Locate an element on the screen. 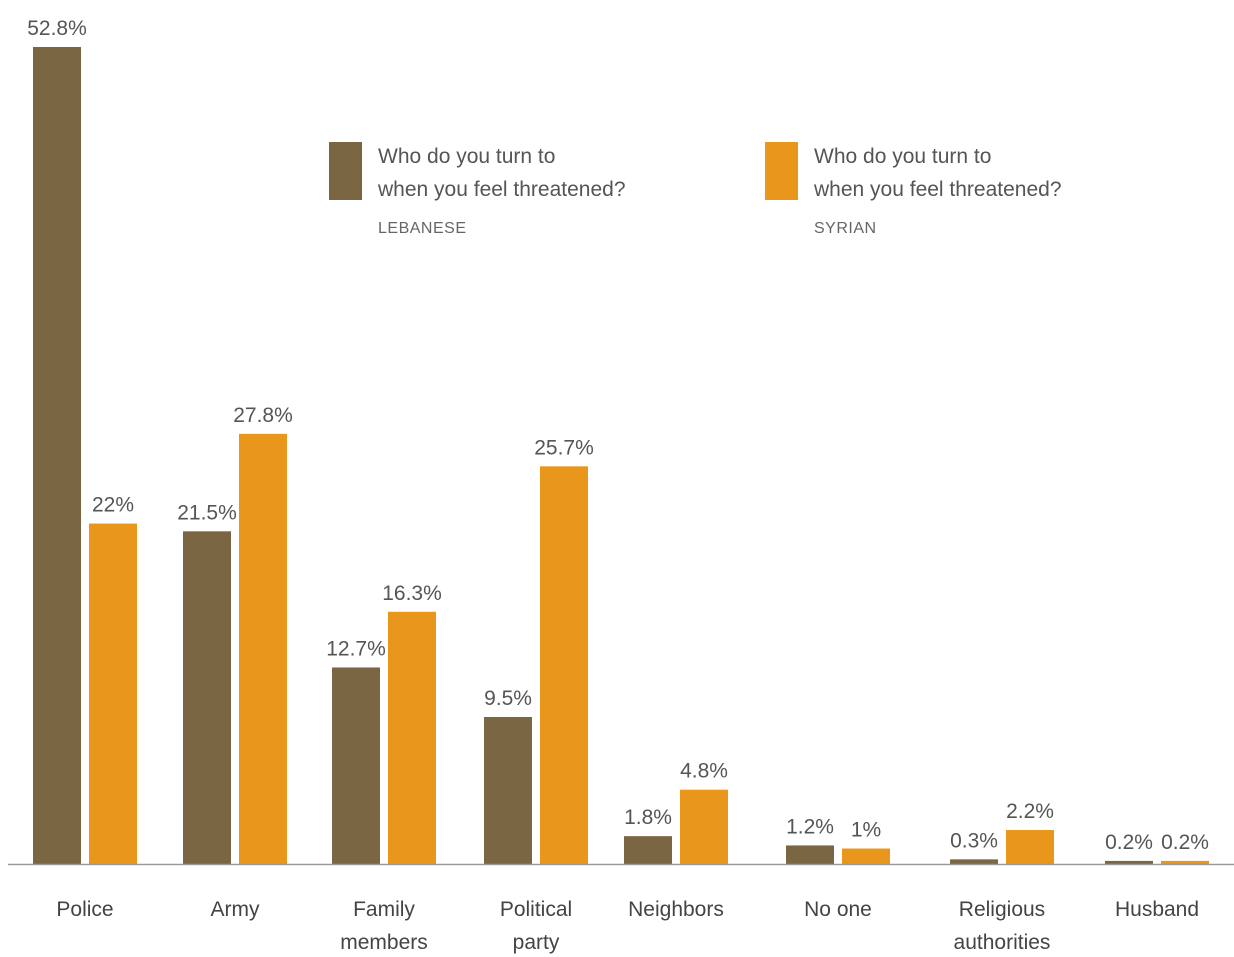 This screenshot has height=957, width=1234. legend-text-lebanese-0: Who do you turn to is located at coordinates (466, 156).